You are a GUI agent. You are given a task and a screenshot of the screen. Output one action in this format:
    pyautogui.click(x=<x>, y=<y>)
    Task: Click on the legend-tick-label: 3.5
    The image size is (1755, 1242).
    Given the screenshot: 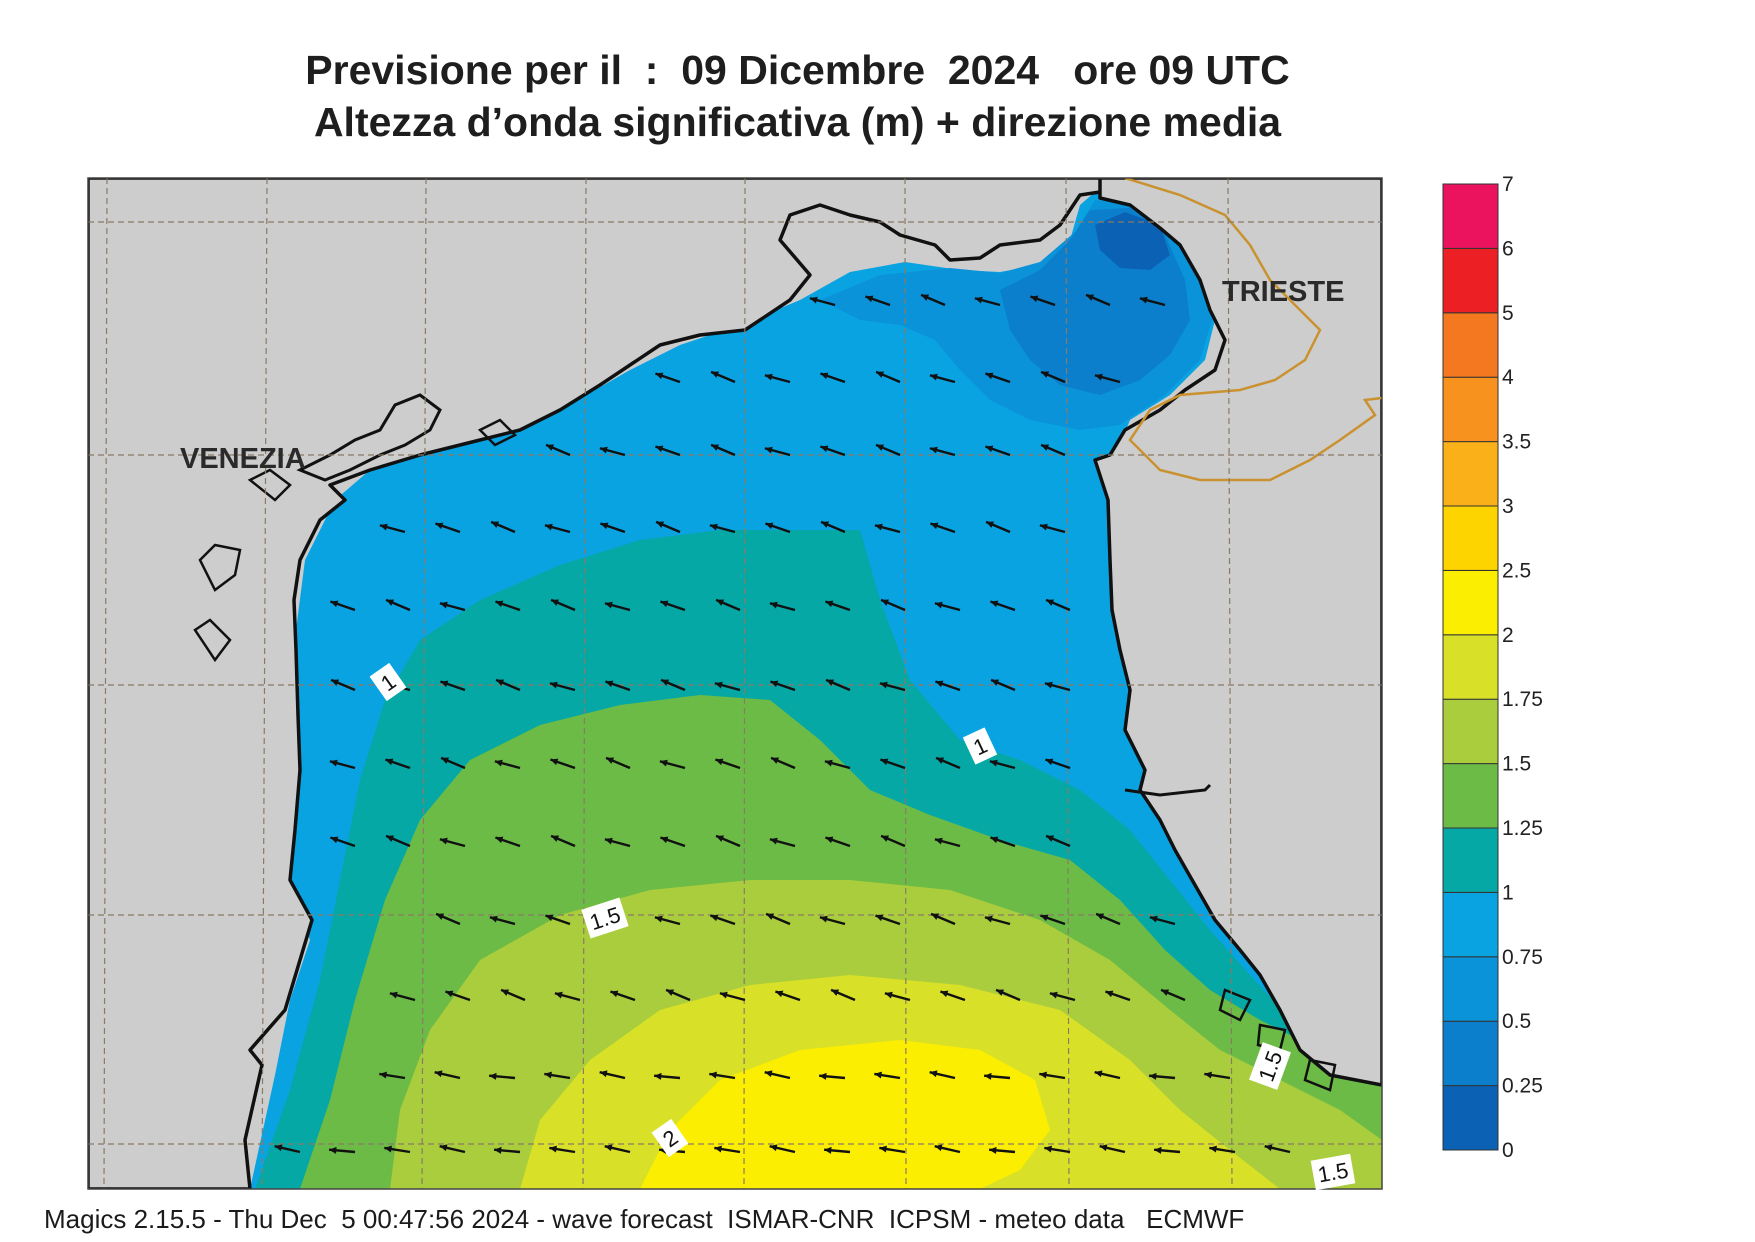 What is the action you would take?
    pyautogui.click(x=1516, y=442)
    